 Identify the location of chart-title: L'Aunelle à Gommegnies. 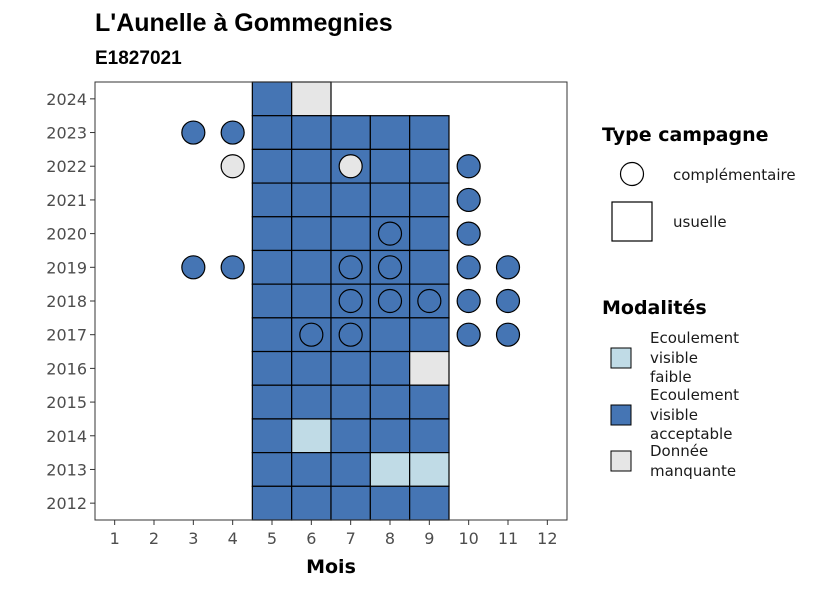
(244, 23).